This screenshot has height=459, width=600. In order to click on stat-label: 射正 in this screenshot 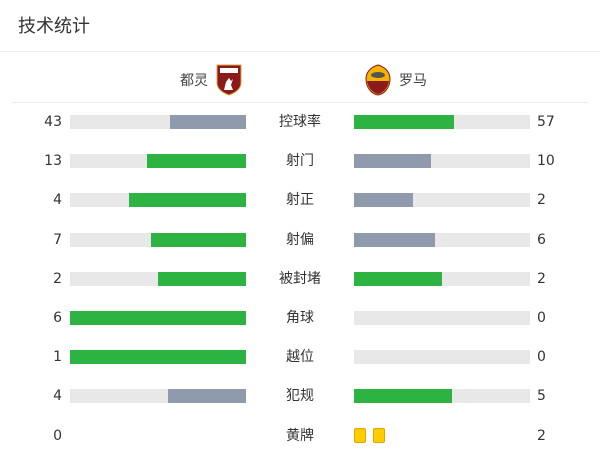, I will do `click(300, 200)`.